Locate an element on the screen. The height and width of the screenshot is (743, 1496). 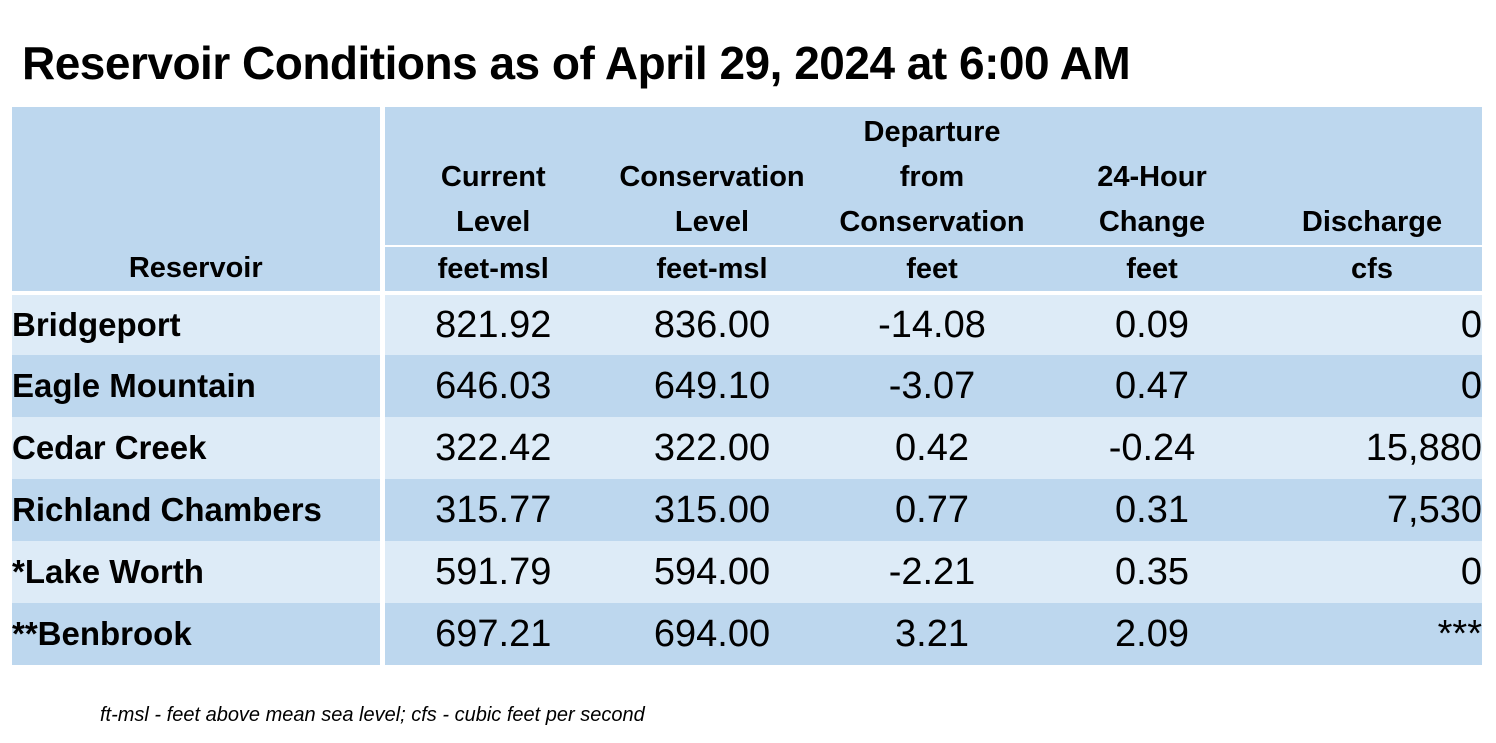
unit-discharge: cfs is located at coordinates (1372, 269).